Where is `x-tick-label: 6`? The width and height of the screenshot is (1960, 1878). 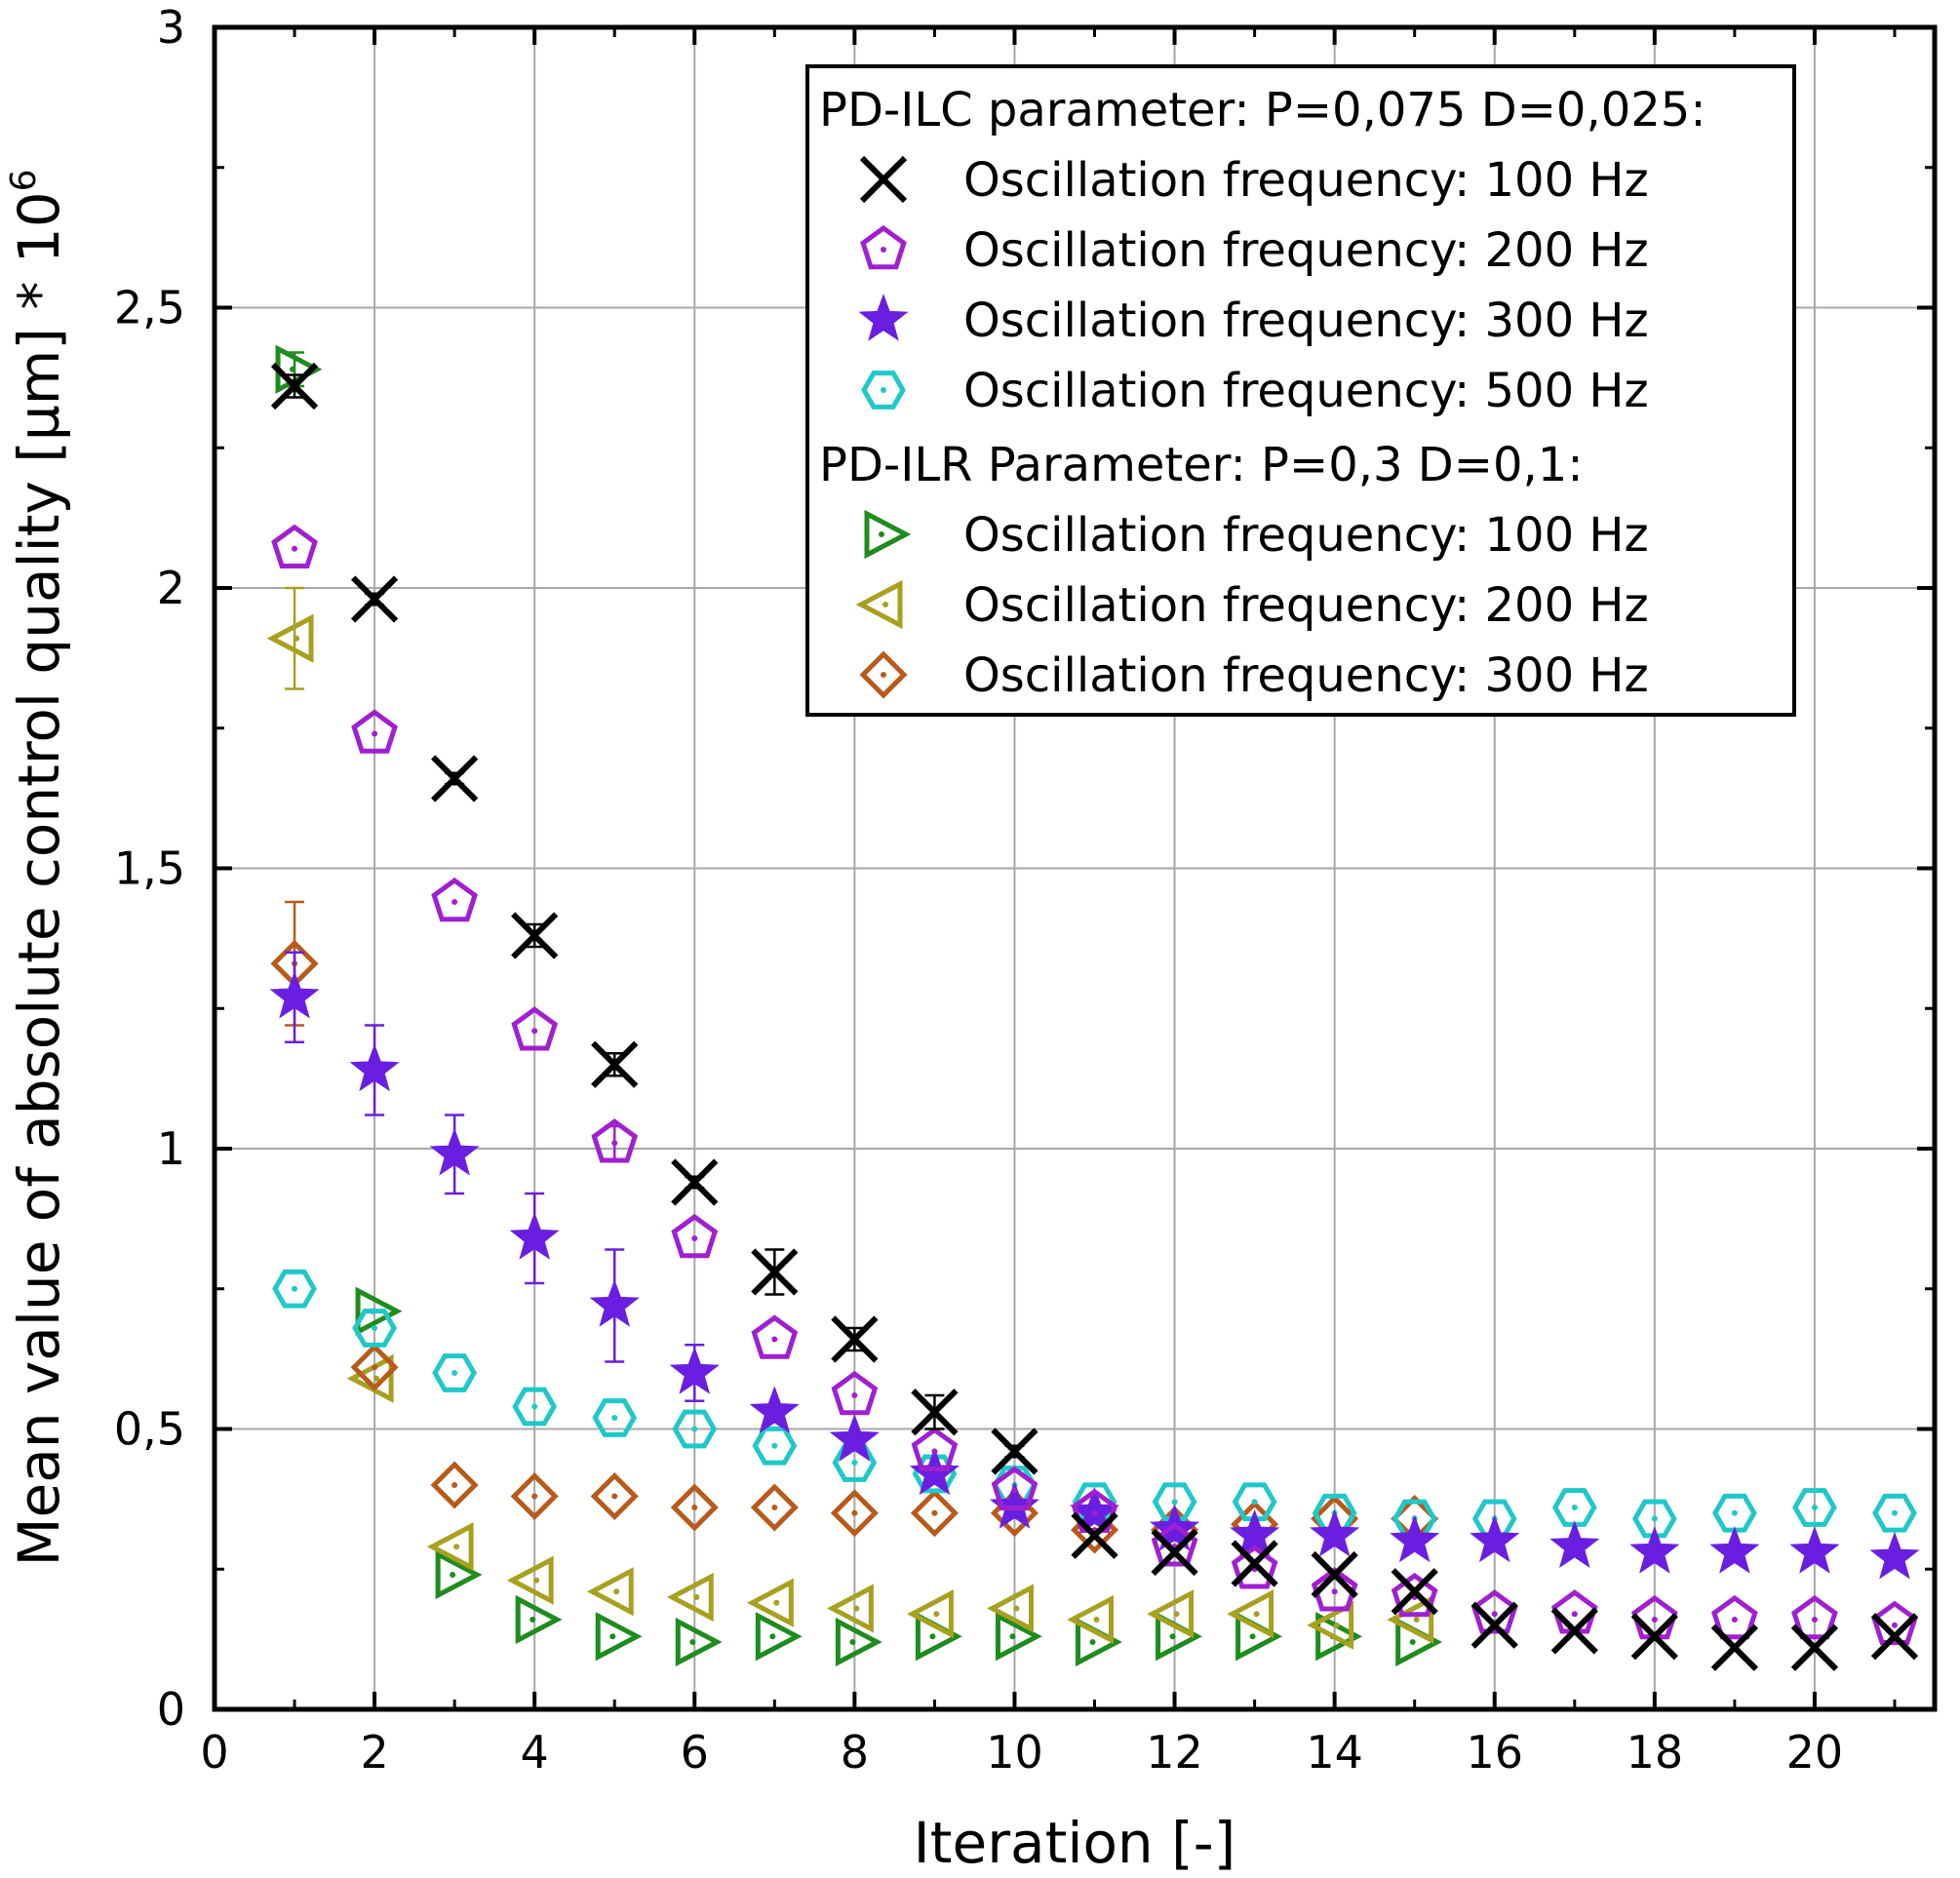
x-tick-label: 6 is located at coordinates (695, 1752).